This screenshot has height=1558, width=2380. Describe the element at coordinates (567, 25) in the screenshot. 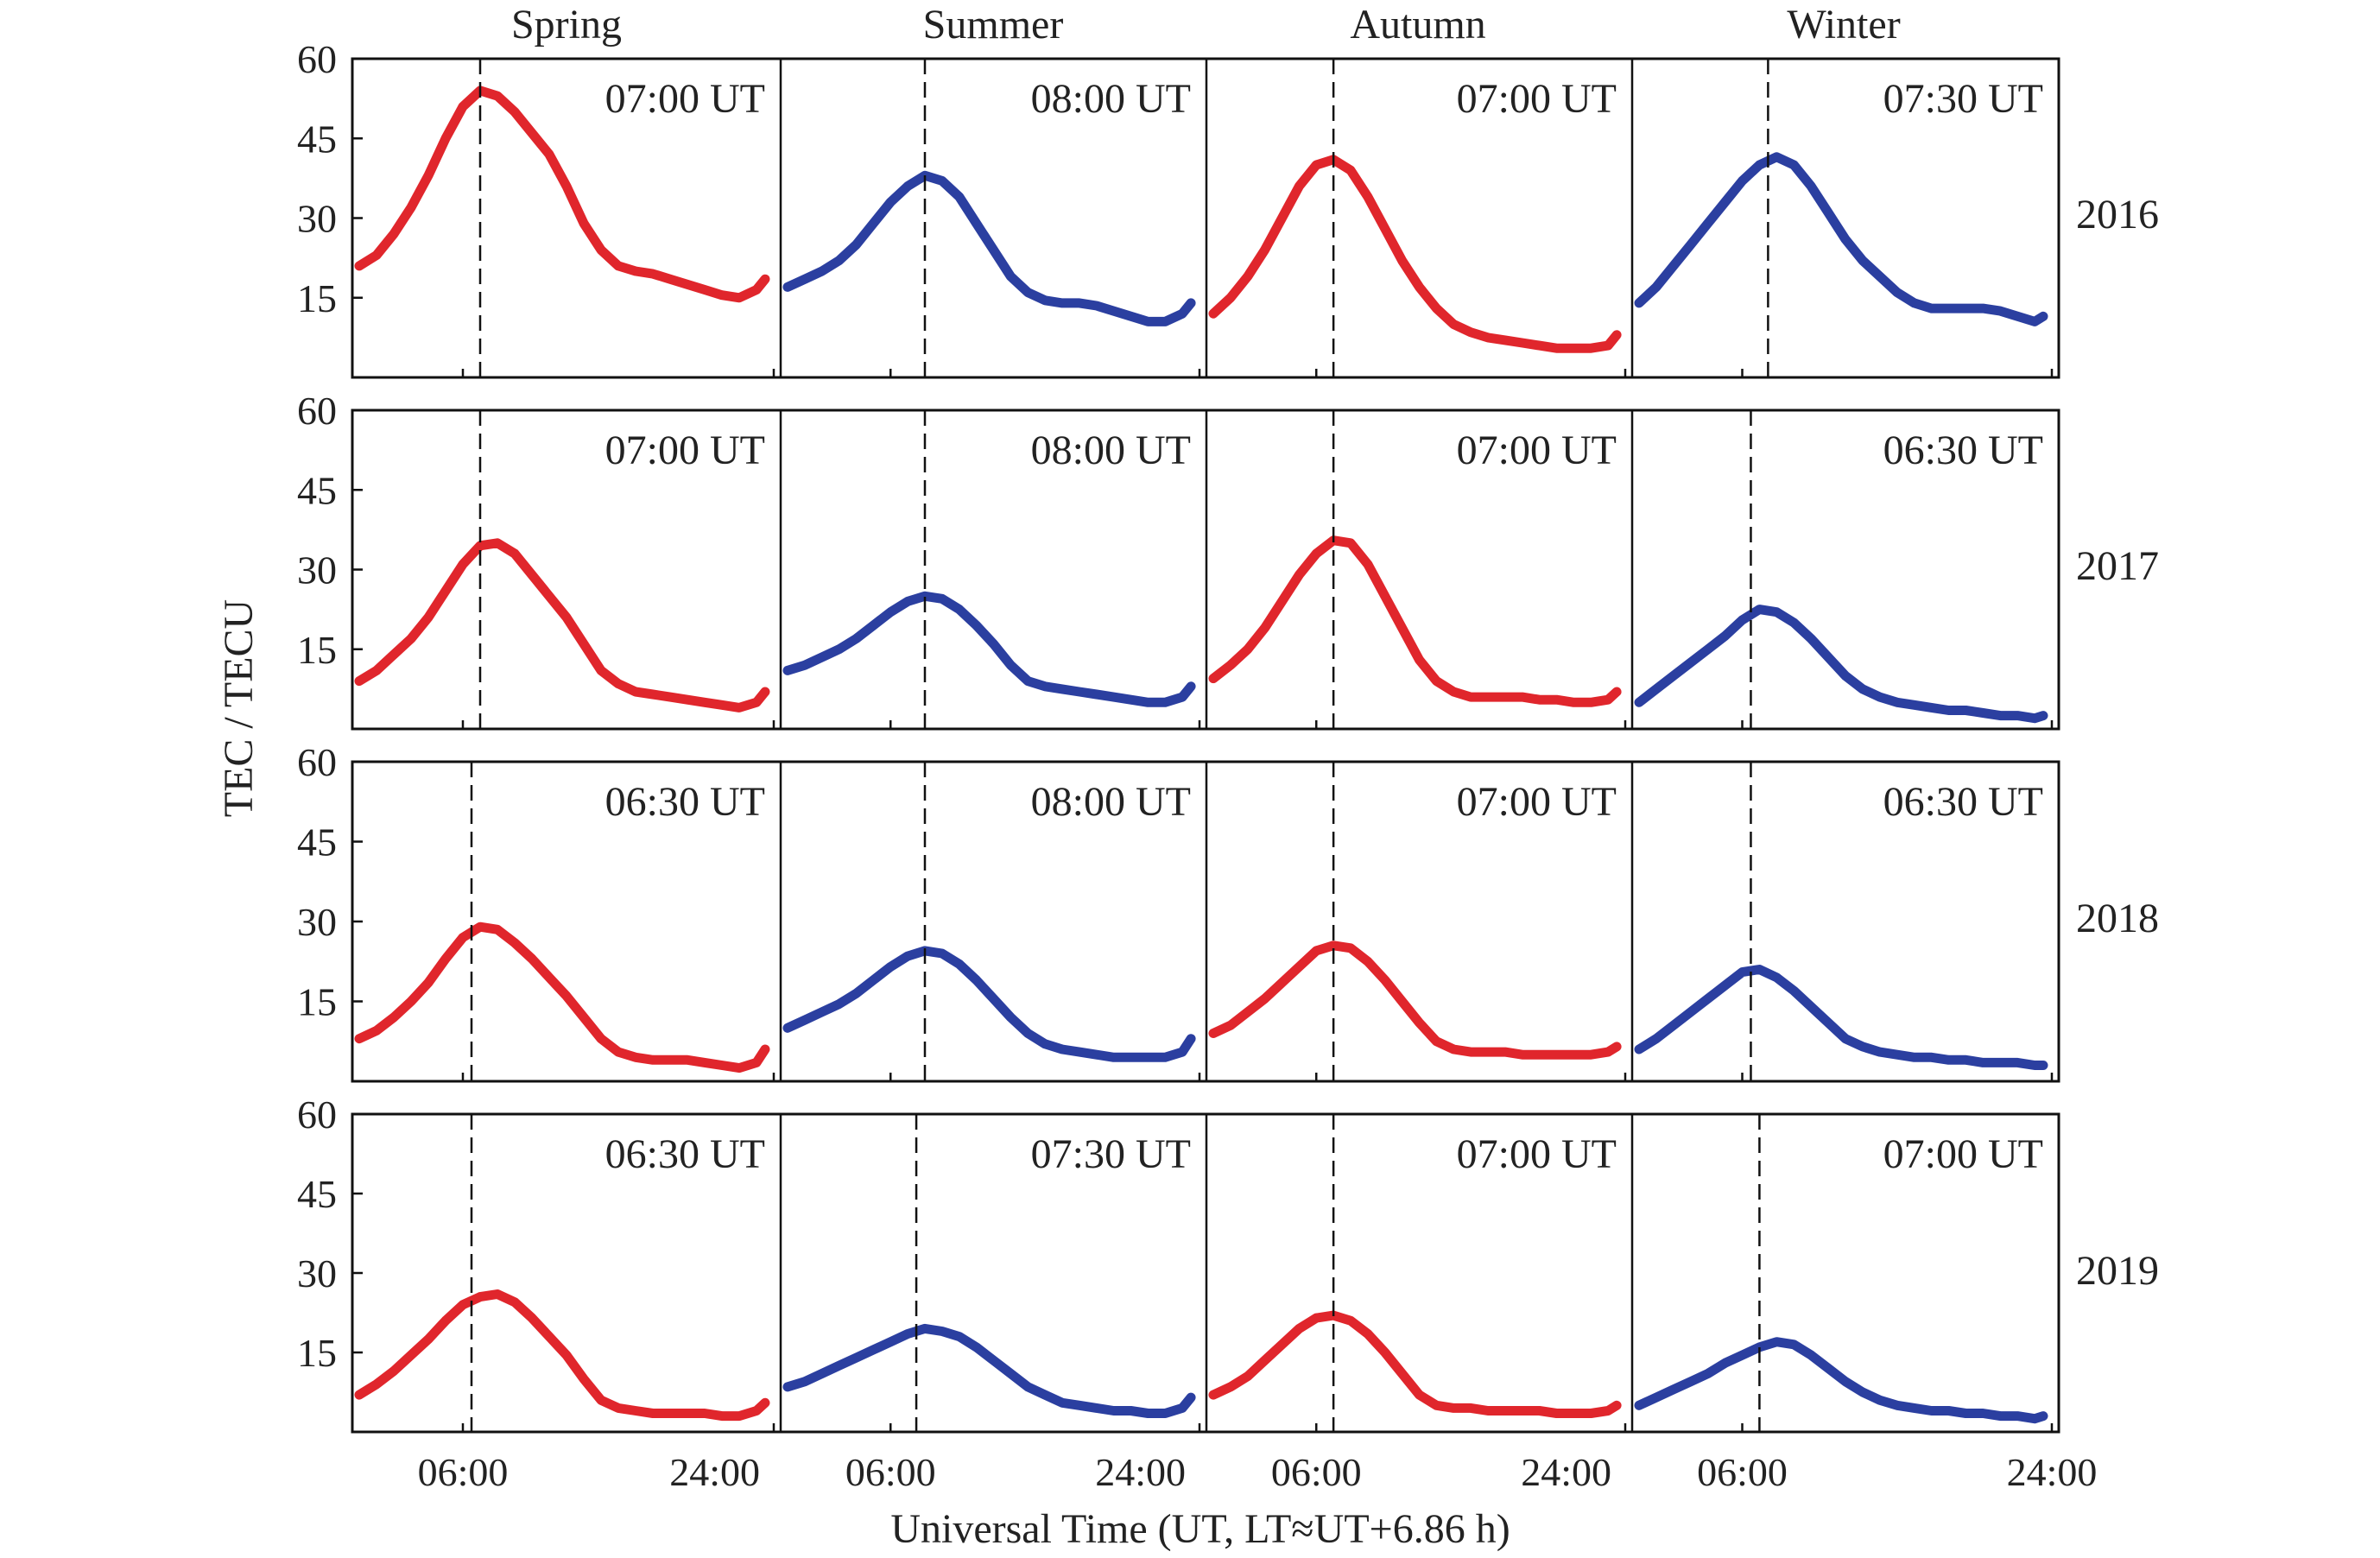

I see `season-title-spring: Spring` at that location.